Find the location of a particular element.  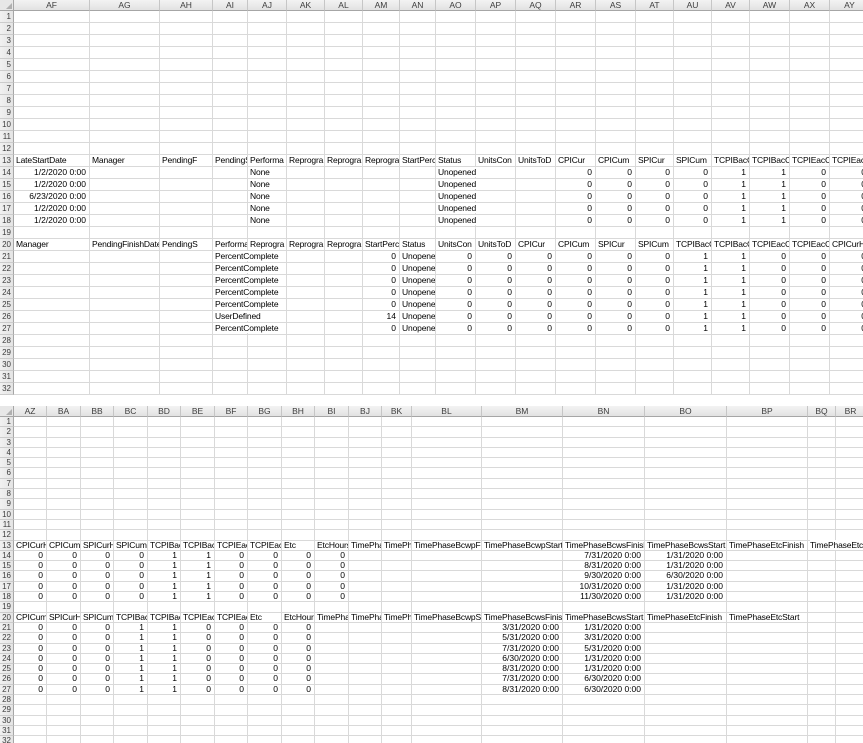

cell-BR1 is located at coordinates (849, 422).